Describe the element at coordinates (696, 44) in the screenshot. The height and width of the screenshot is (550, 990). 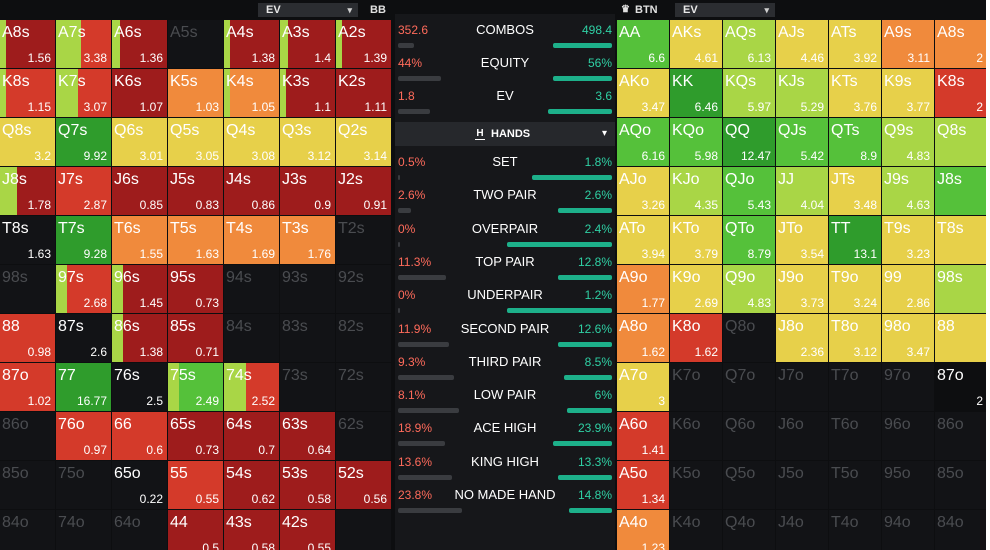
I see `hand-cell: AKs 4.61` at that location.